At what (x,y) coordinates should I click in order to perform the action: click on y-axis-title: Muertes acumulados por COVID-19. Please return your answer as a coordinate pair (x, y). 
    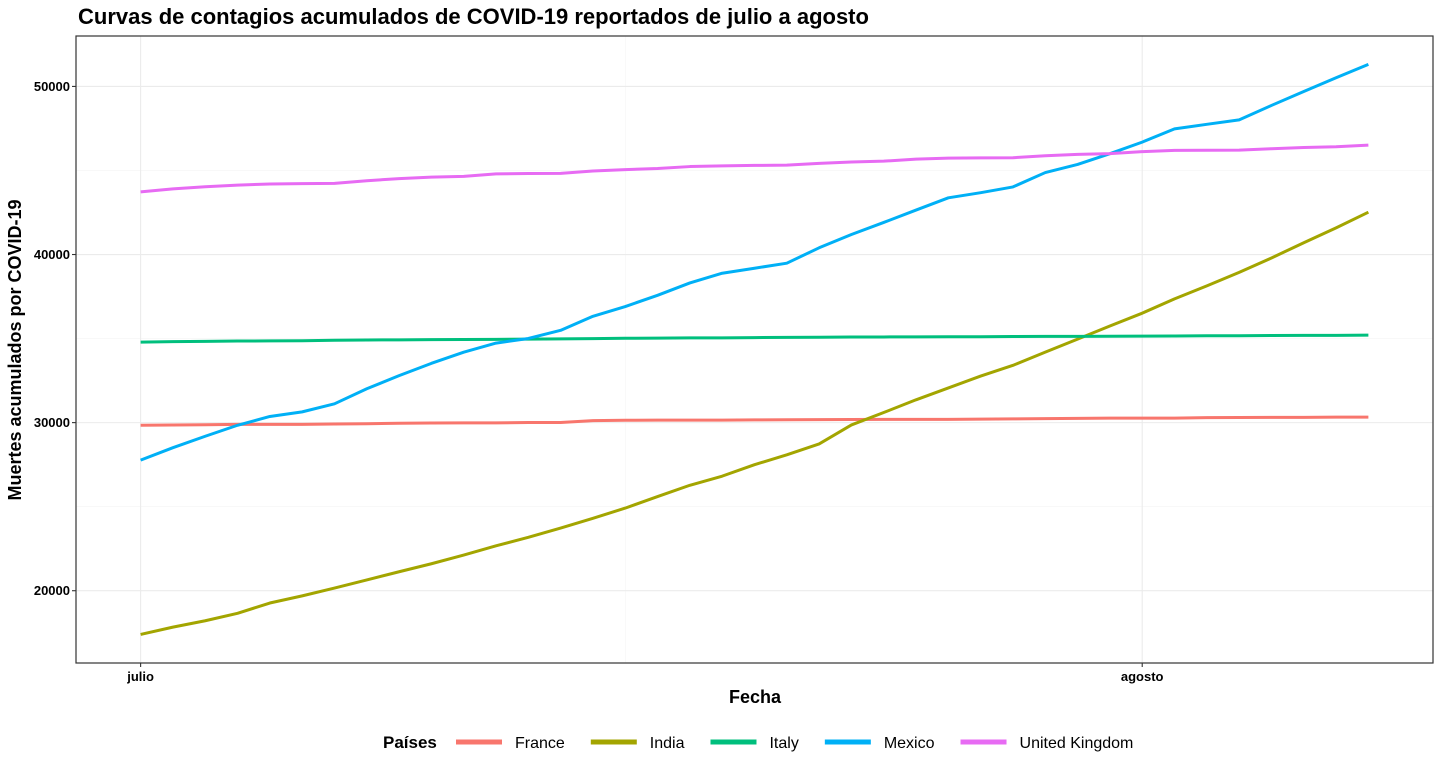
    Looking at the image, I should click on (15, 349).